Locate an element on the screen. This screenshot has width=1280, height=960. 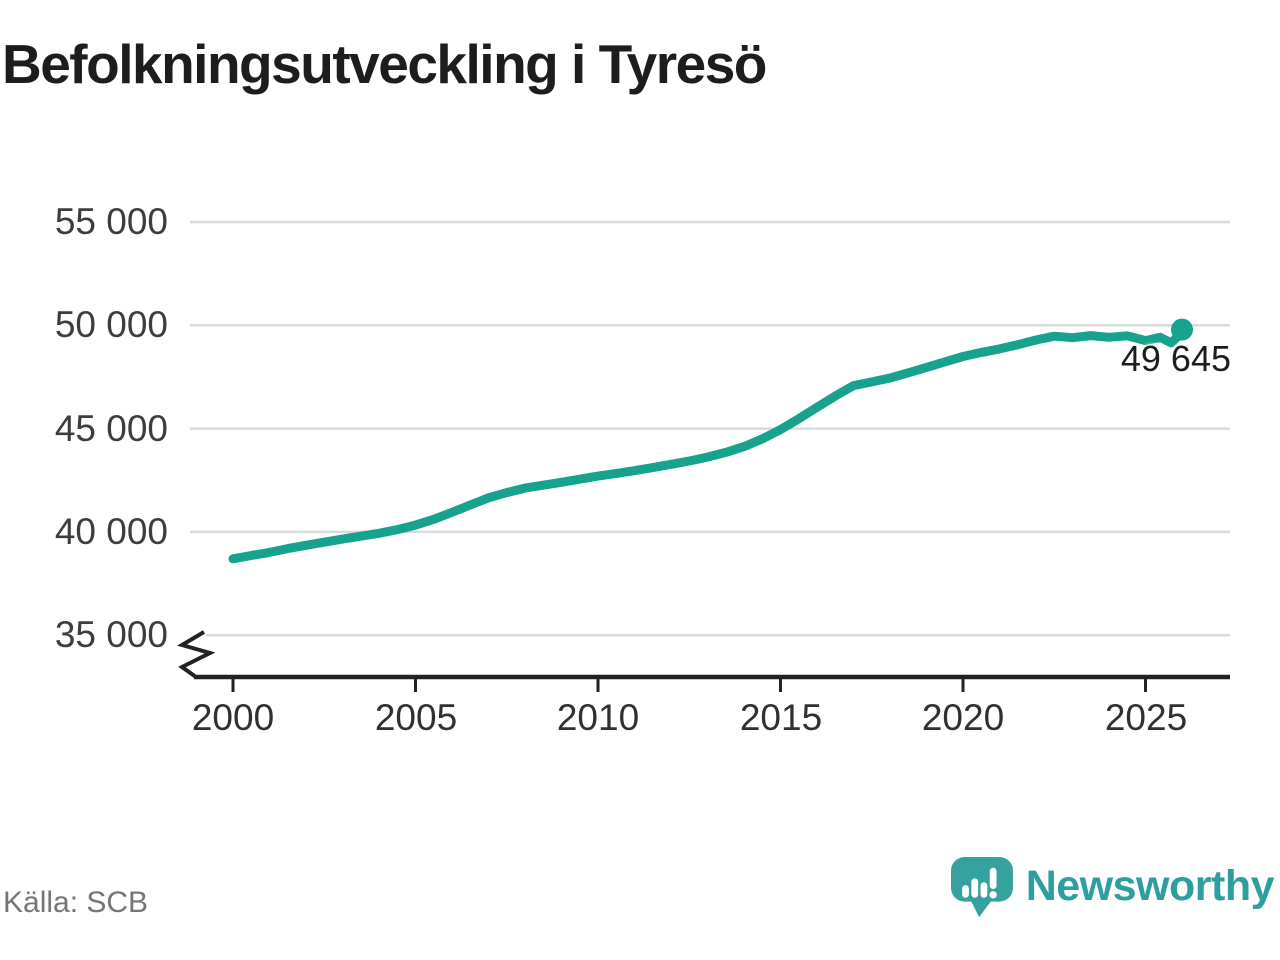
chart-title: Befolkningsutveckling i Tyresö is located at coordinates (384, 64).